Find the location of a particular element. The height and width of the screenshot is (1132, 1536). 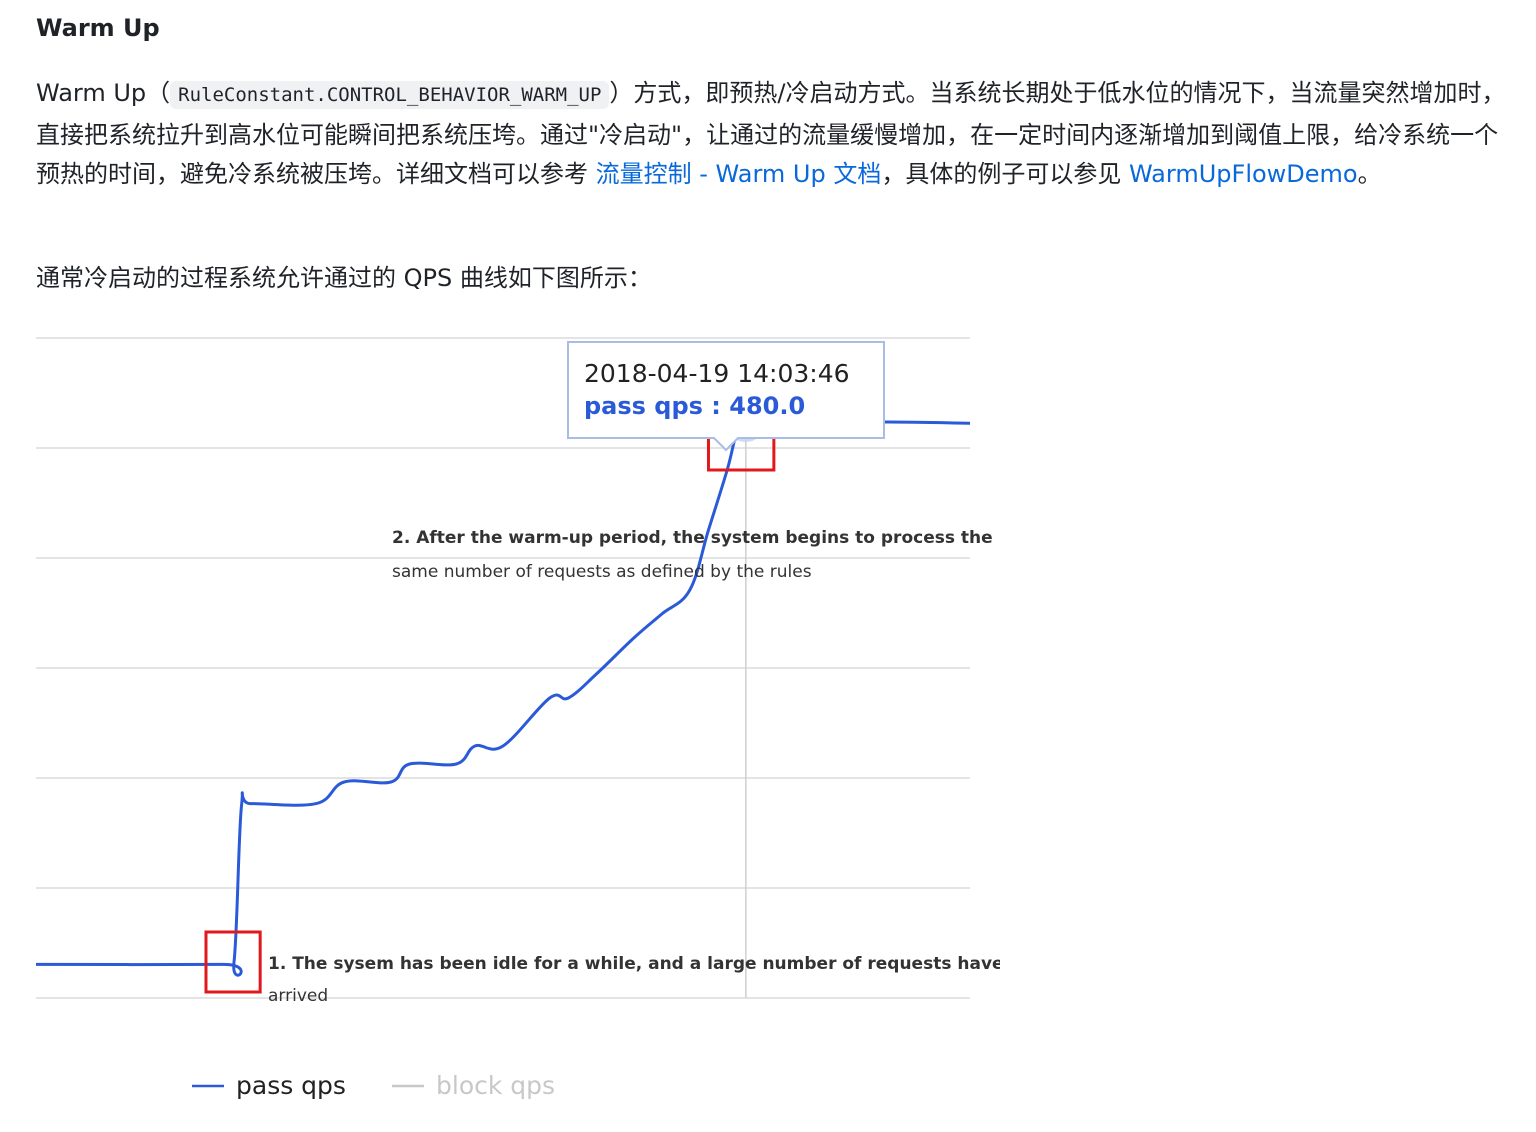

tooltip-box is located at coordinates (726, 396).